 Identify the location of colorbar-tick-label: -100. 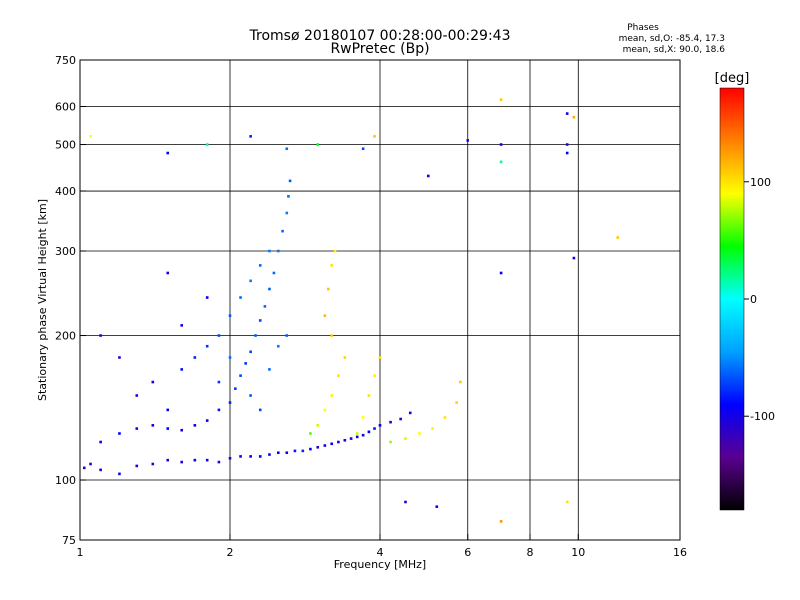
(762, 416).